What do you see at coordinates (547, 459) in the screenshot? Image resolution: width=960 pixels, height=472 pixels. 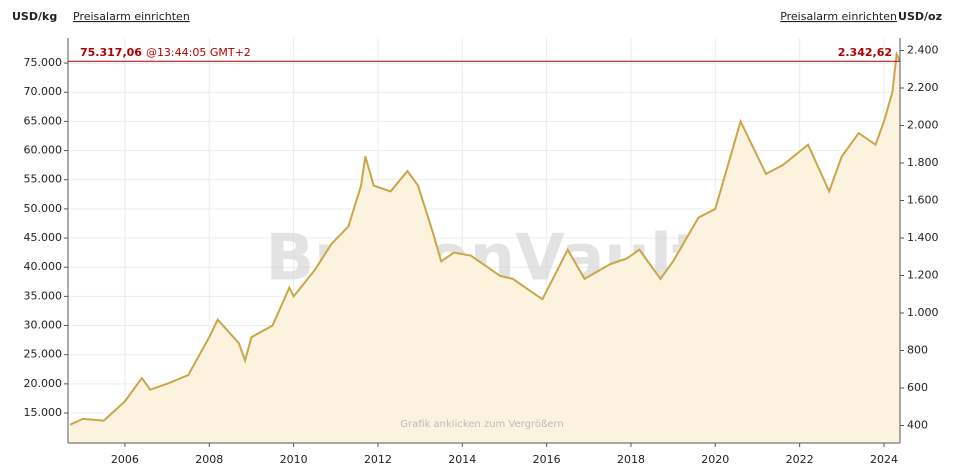 I see `x-tick-label: 2016` at bounding box center [547, 459].